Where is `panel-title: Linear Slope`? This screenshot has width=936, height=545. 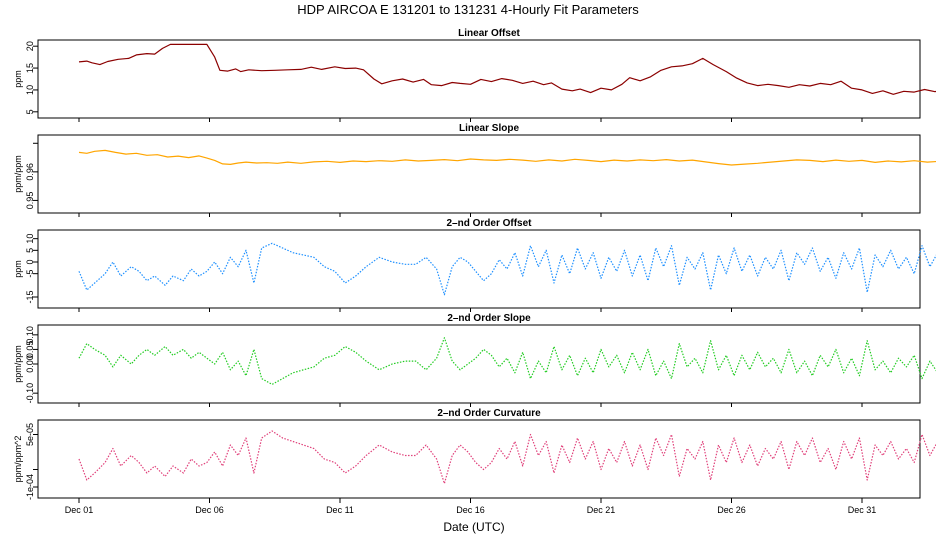
panel-title: Linear Slope is located at coordinates (489, 128).